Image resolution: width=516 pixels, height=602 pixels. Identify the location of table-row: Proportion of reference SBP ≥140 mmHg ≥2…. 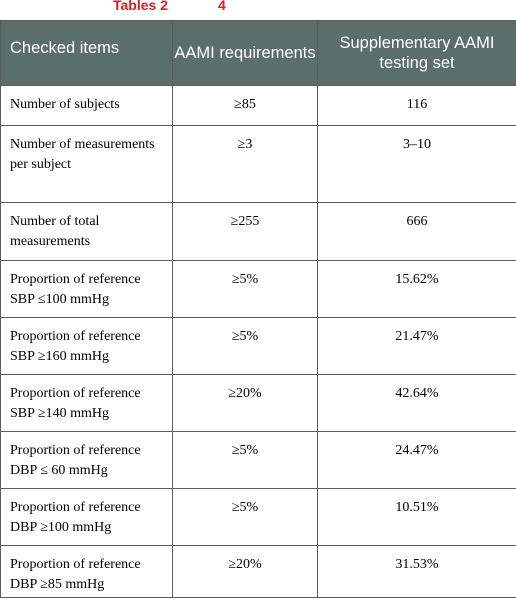
(258, 403).